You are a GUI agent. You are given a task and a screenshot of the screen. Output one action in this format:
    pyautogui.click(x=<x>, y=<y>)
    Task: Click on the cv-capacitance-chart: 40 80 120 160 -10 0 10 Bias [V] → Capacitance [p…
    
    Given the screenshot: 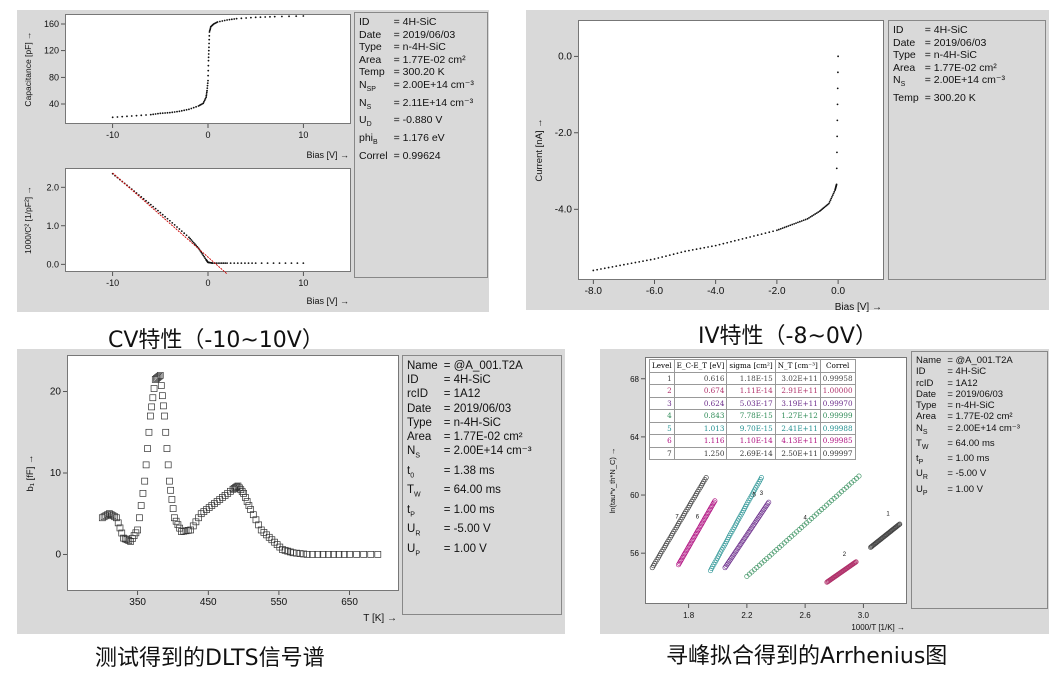 What is the action you would take?
    pyautogui.click(x=186, y=87)
    